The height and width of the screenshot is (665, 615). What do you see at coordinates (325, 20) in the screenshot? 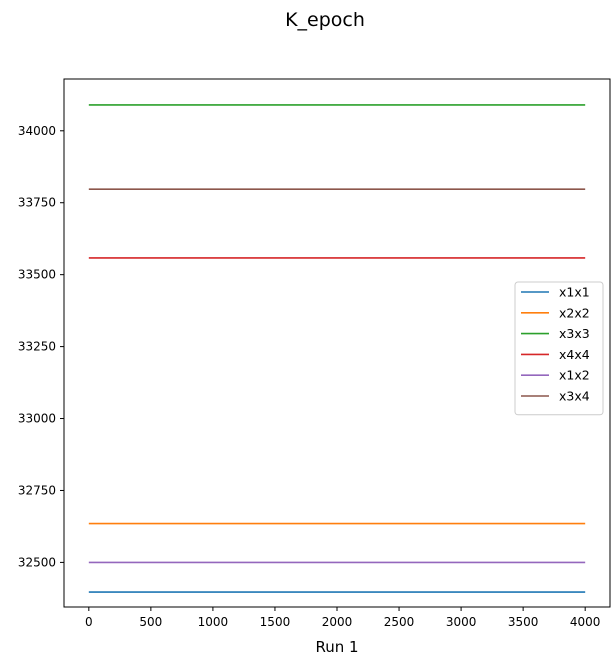
I see `chart-title: K_epoch` at bounding box center [325, 20].